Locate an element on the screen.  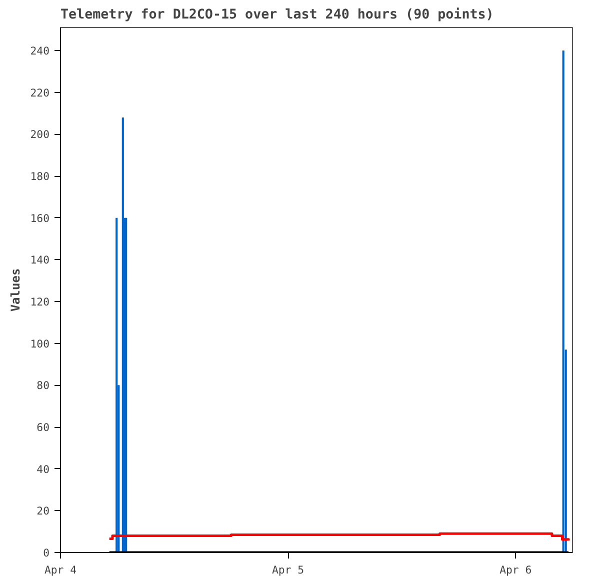
y-axis-title: Values is located at coordinates (15, 290).